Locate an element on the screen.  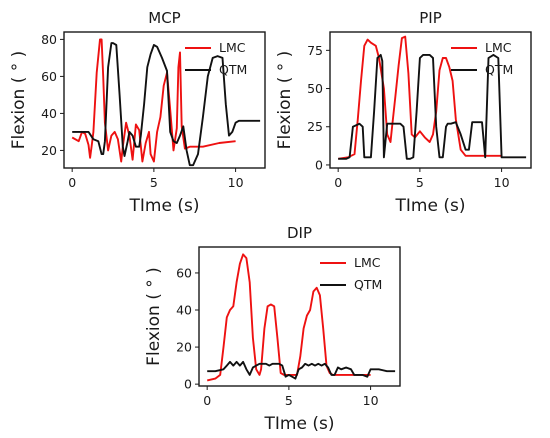
y-tick-label: 25 is located at coordinates (315, 126).